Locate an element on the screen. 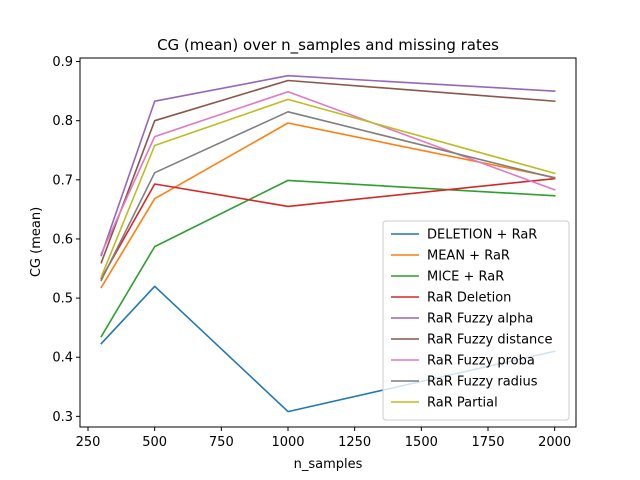  legend-entry-7: RaR Fuzzy radius is located at coordinates (482, 382).